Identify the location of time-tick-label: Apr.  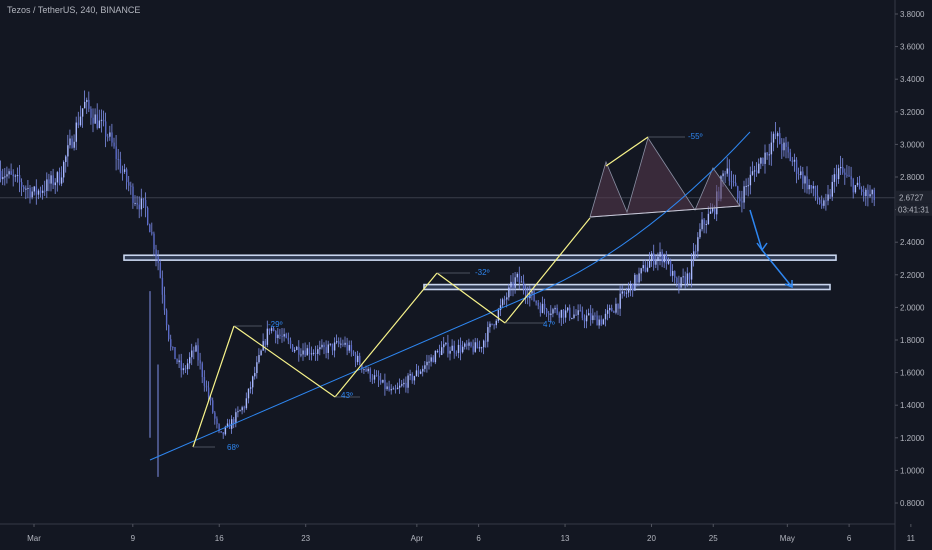
(417, 538).